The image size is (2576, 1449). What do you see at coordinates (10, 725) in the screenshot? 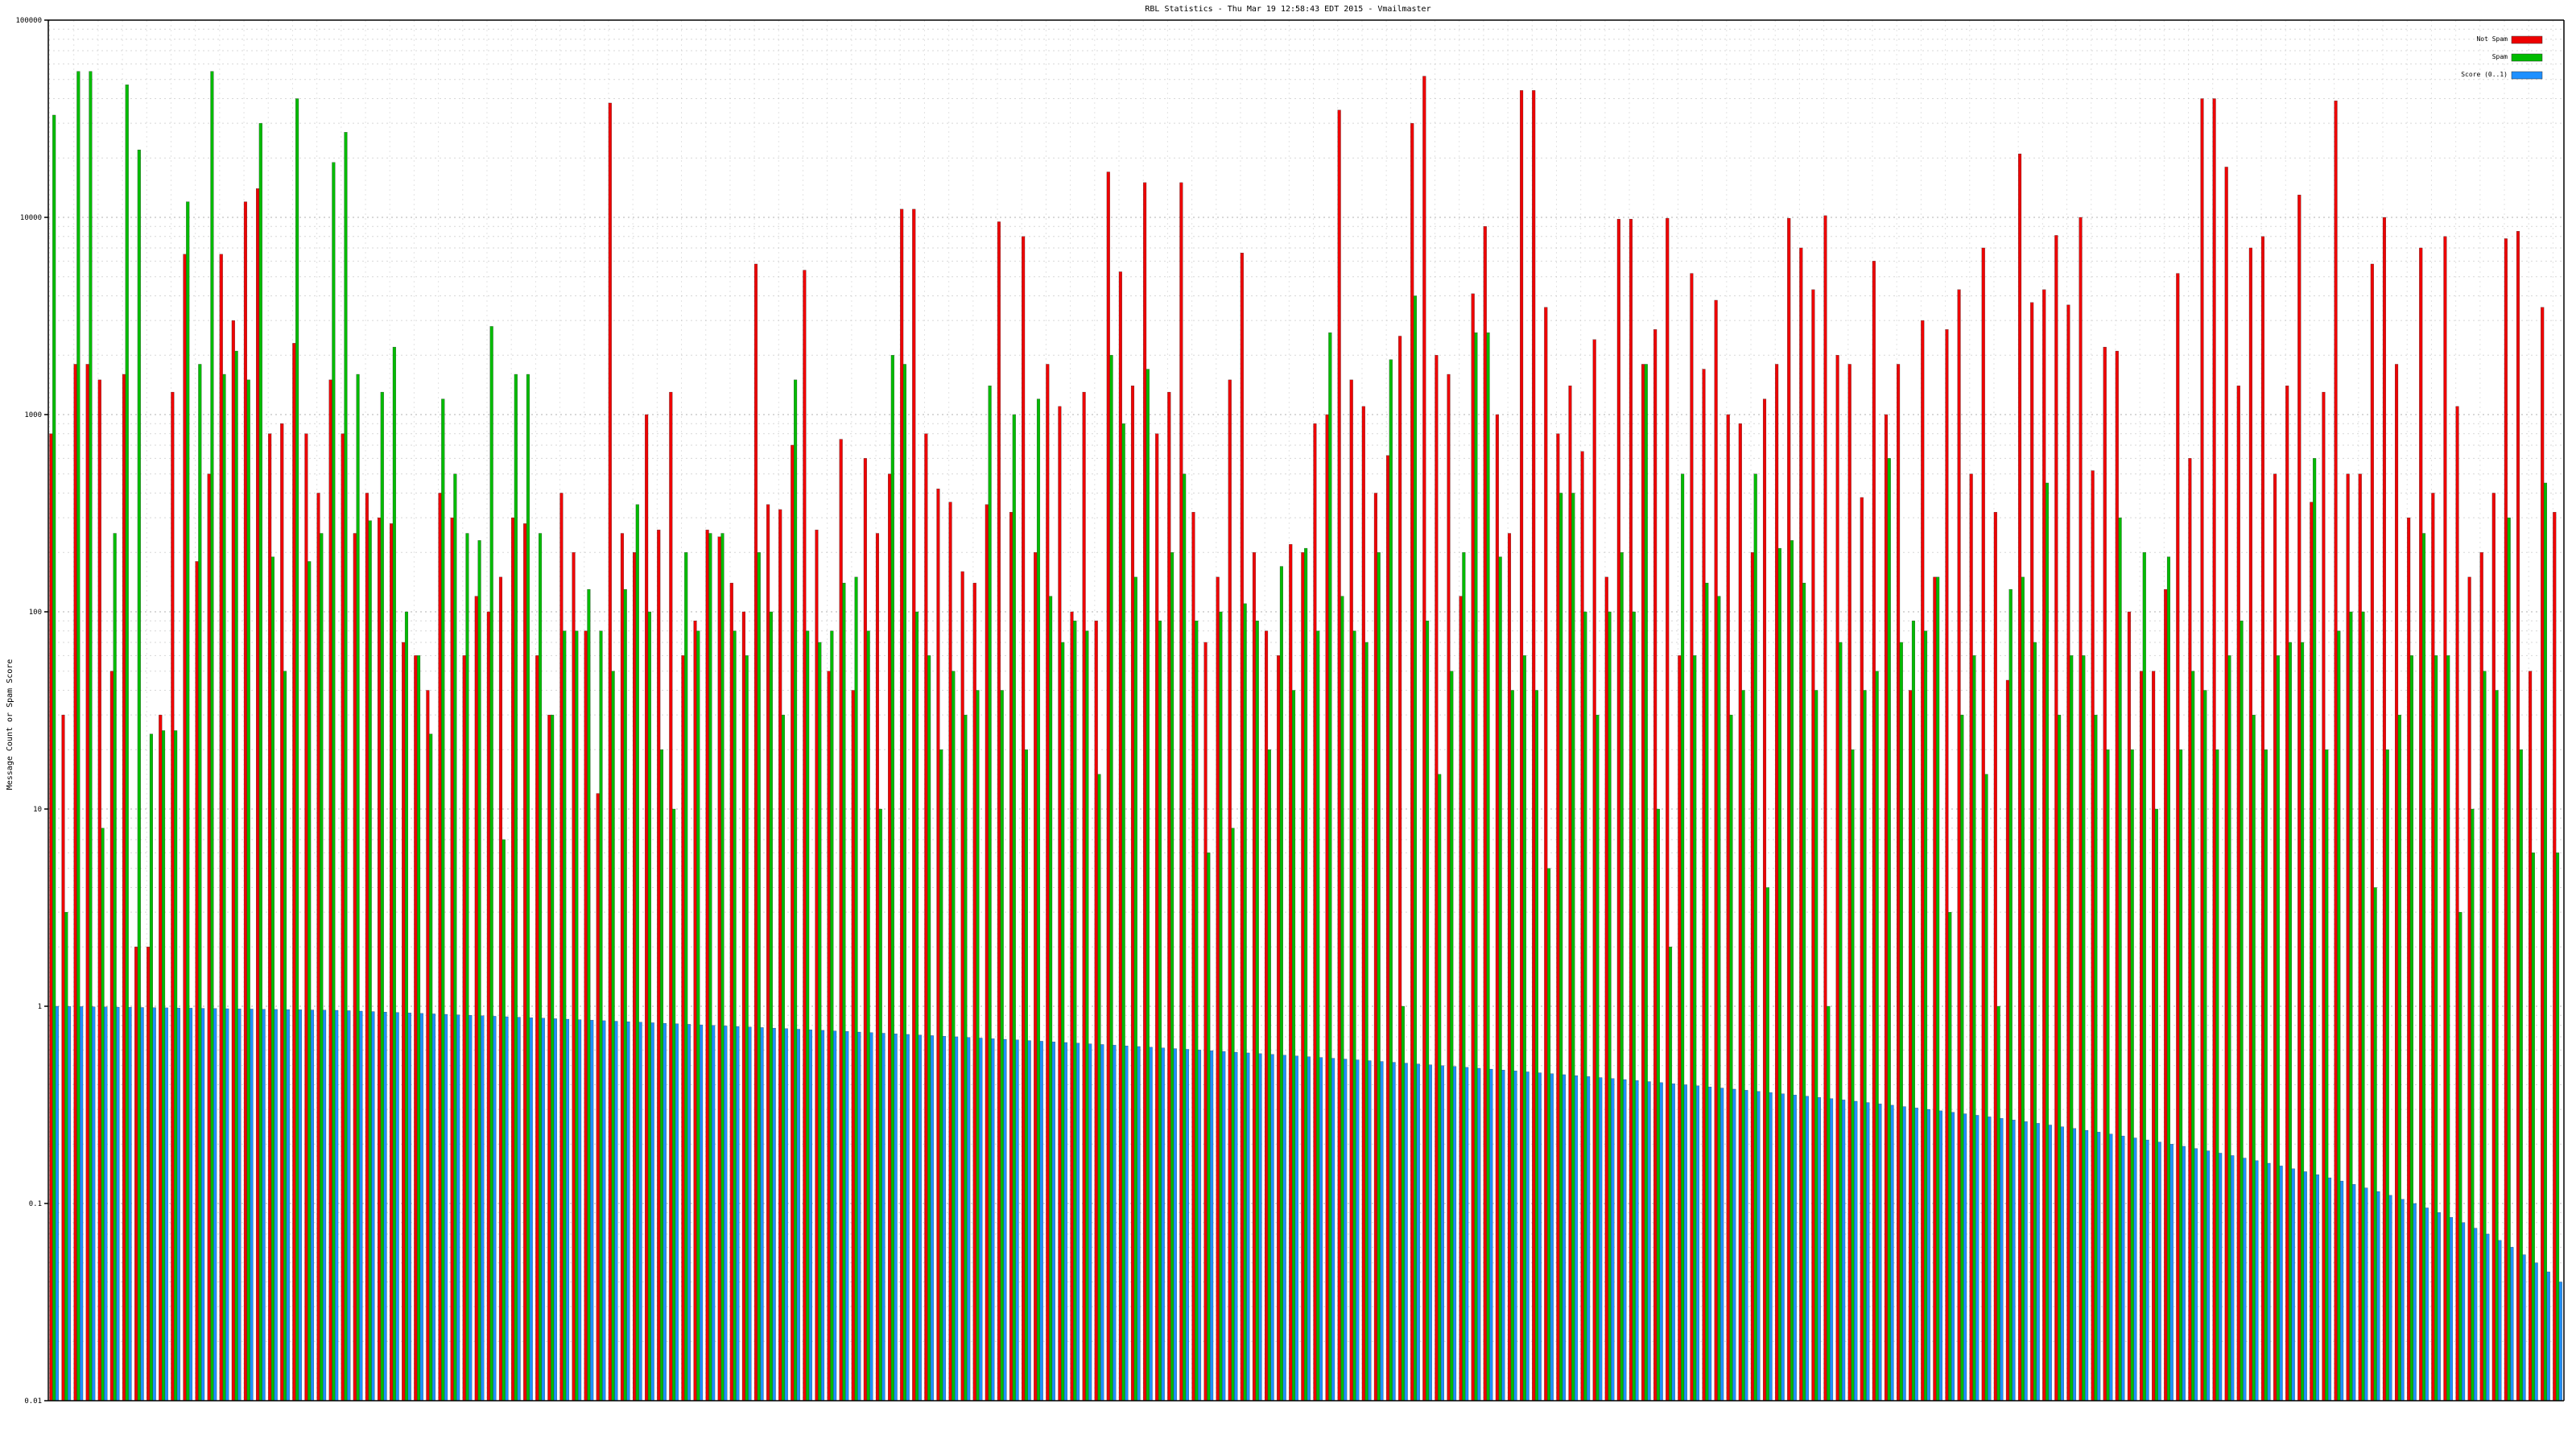
I see `y-axis-label: Message Count or Spam Score` at bounding box center [10, 725].